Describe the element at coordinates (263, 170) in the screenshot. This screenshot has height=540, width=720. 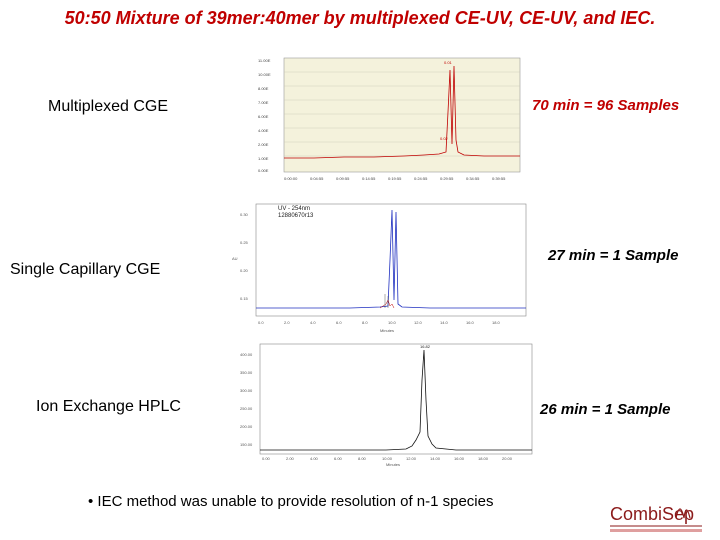
I see `svg-text: 0.00E` at that location.